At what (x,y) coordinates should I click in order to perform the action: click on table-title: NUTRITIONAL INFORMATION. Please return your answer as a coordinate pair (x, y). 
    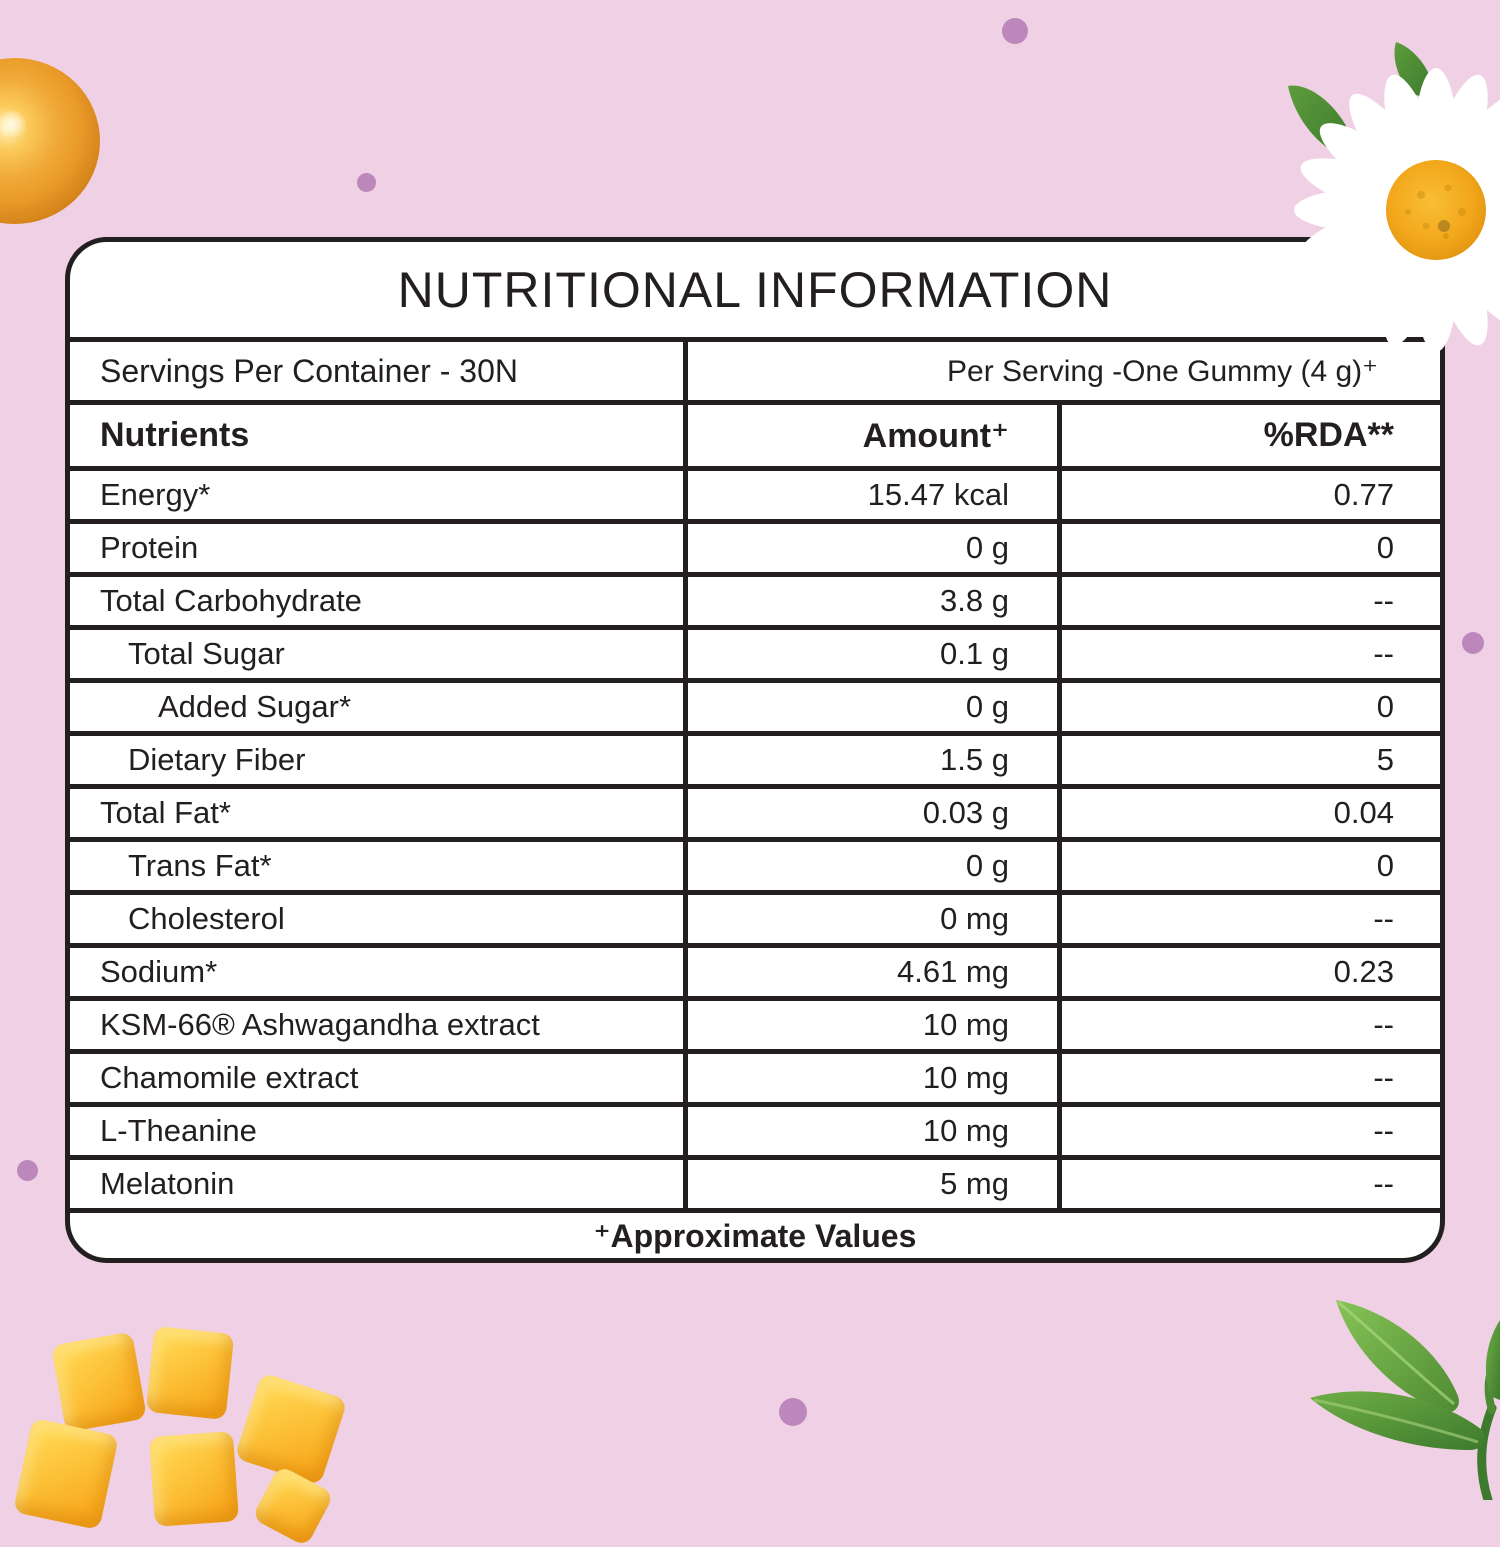
    Looking at the image, I should click on (755, 289).